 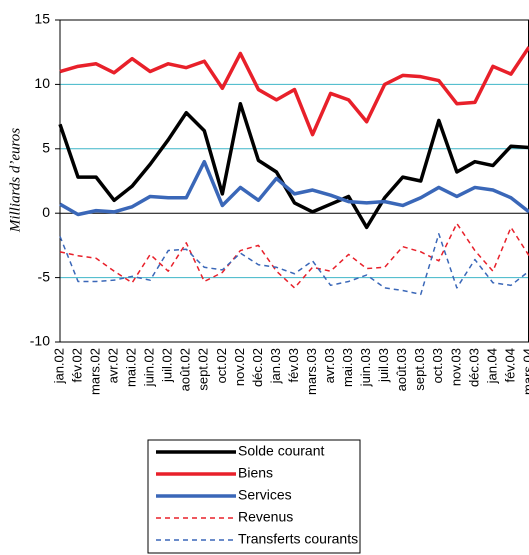 I want to click on x-tick-label: avr.03, so click(x=329, y=365).